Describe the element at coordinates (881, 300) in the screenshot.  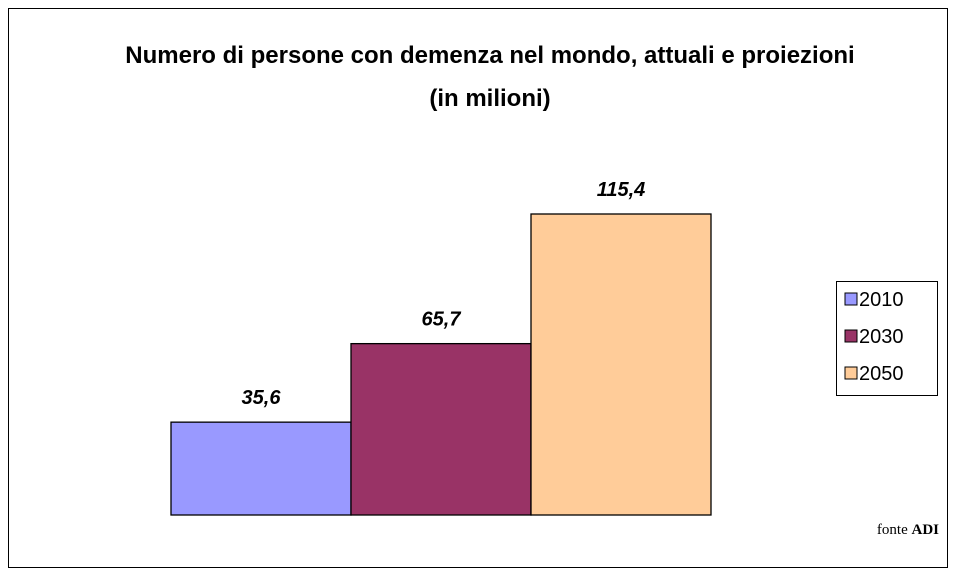
I see `legend-label: 2010` at that location.